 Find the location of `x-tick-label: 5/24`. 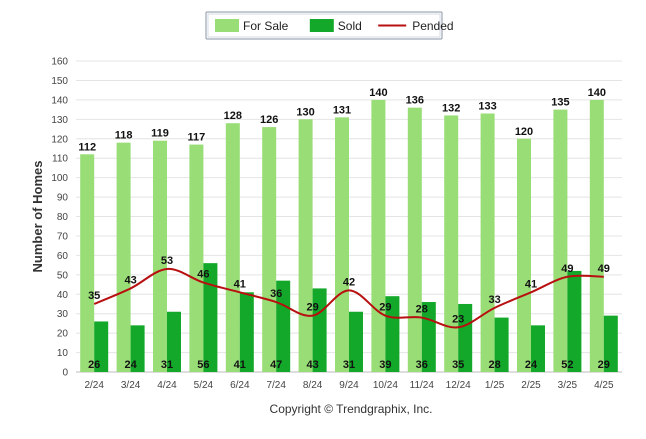

x-tick-label: 5/24 is located at coordinates (204, 385).